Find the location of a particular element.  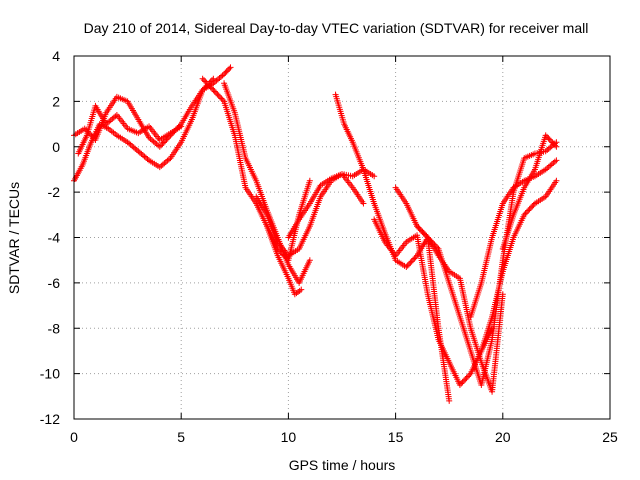

series-track-g is located at coordinates (288, 220).